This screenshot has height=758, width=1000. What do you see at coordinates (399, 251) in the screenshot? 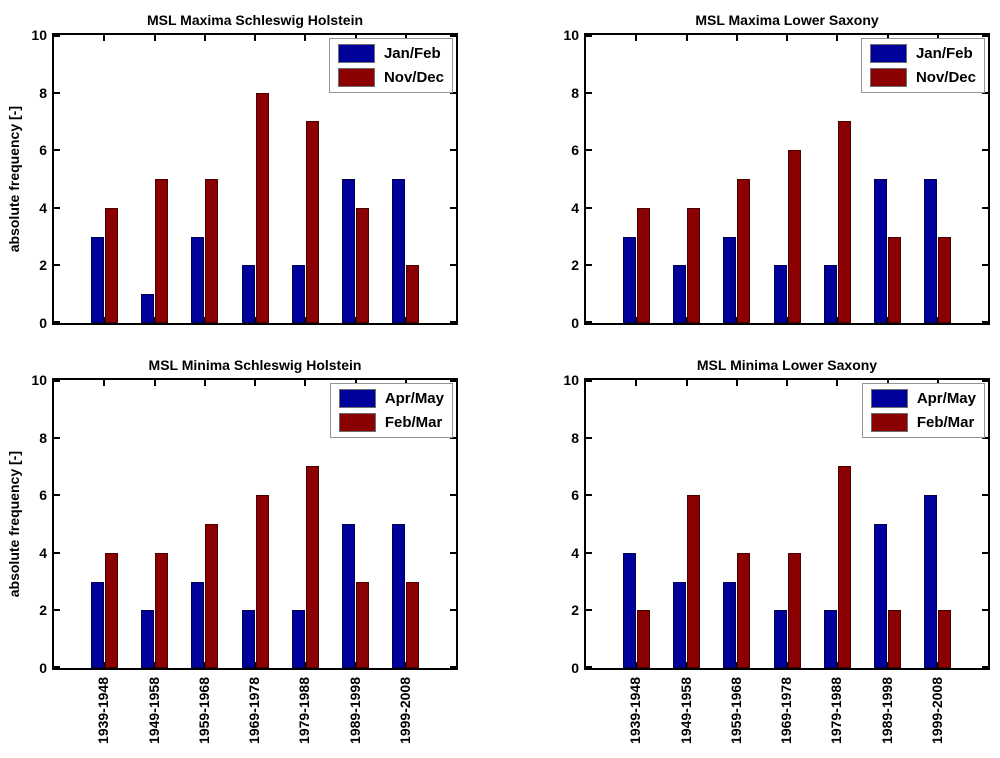
I see `bar-jan-feb-1999-2008` at bounding box center [399, 251].